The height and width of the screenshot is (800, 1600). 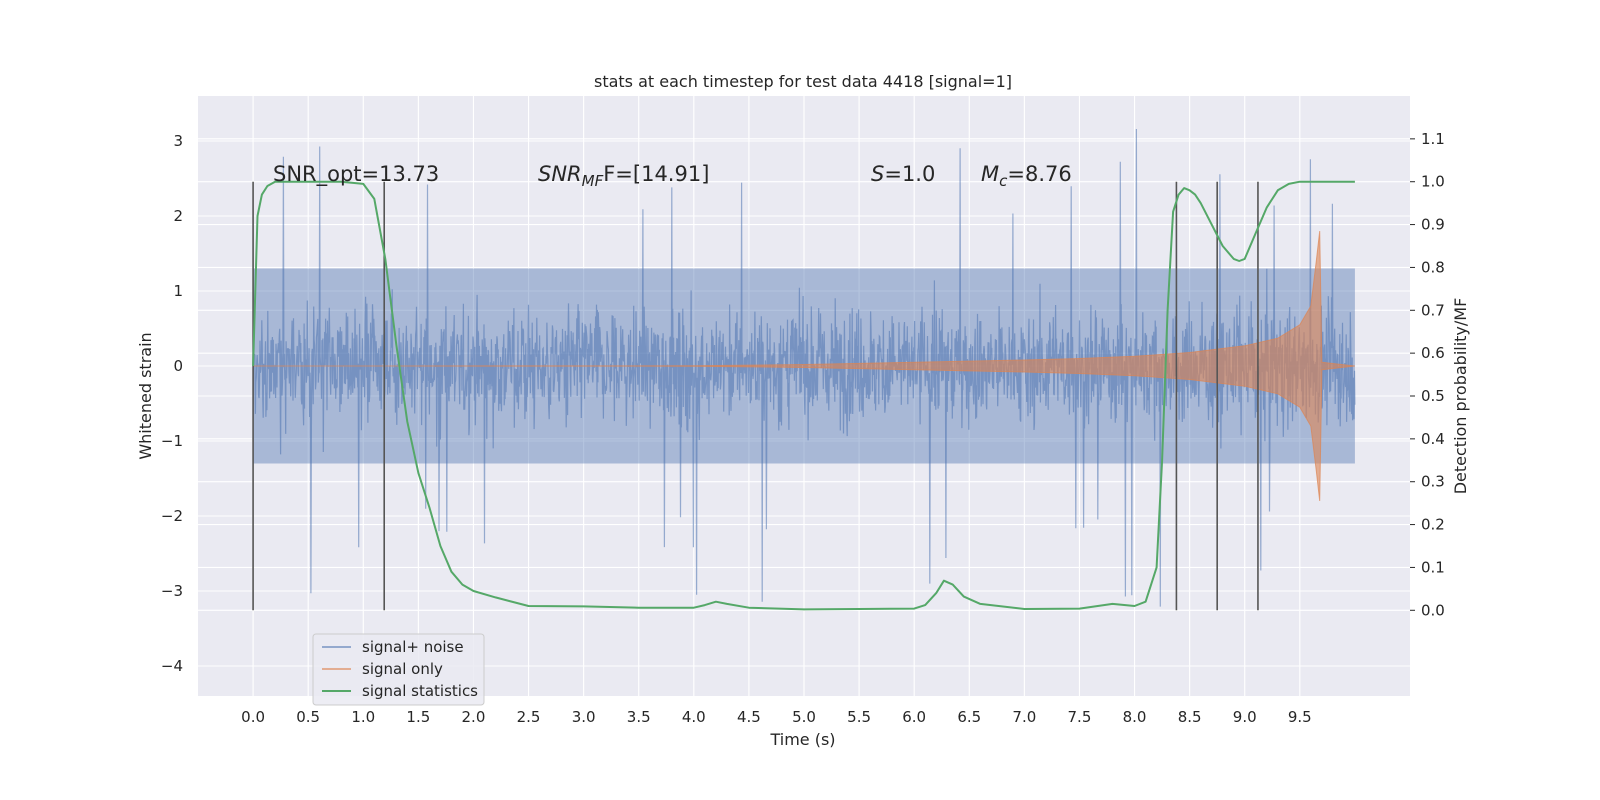 I want to click on annotation-s-rest: =1.0, so click(x=909, y=174).